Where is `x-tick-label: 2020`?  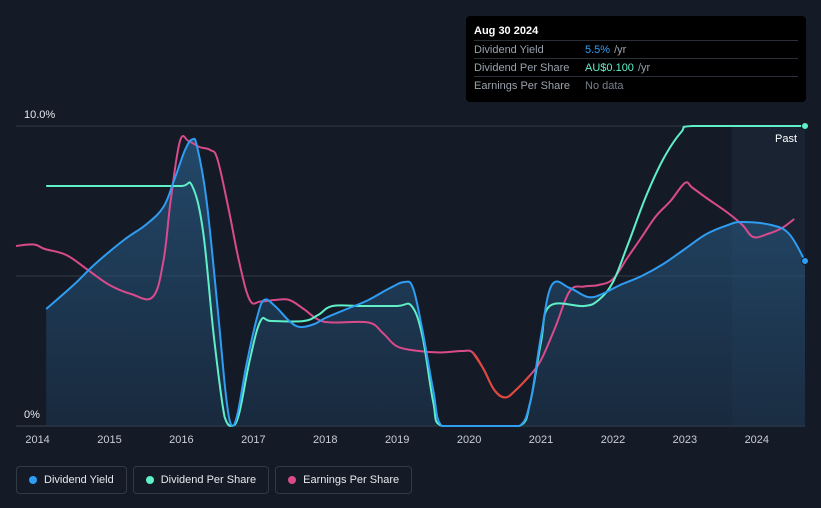
x-tick-label: 2020 is located at coordinates (469, 440).